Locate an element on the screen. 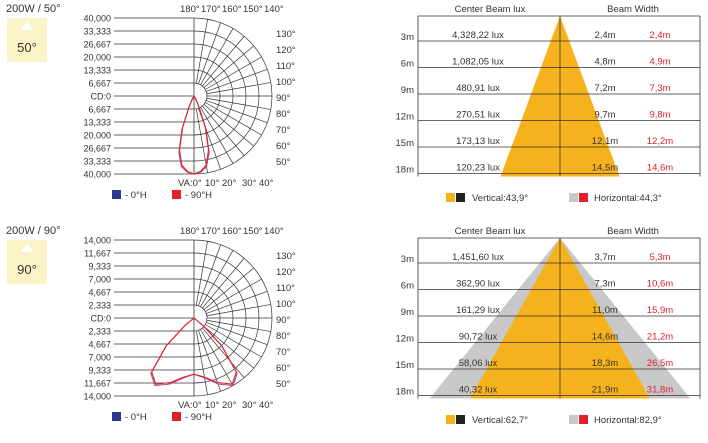  row-vertical-width: 14,6m is located at coordinates (605, 337).